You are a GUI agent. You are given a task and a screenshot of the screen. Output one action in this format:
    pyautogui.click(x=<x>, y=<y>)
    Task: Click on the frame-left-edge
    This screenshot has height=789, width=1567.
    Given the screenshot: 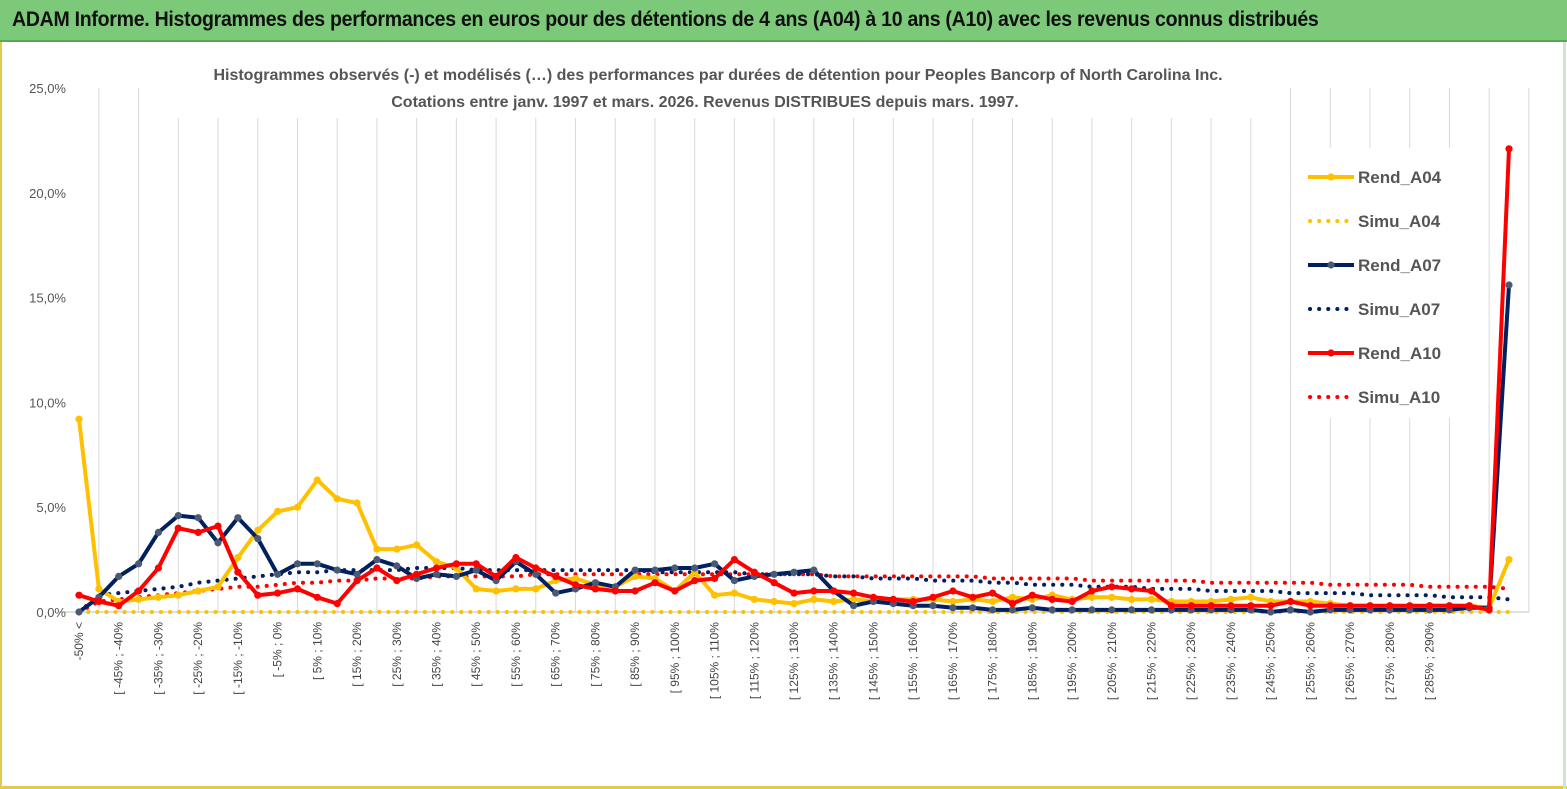 What is the action you would take?
    pyautogui.click(x=1, y=415)
    